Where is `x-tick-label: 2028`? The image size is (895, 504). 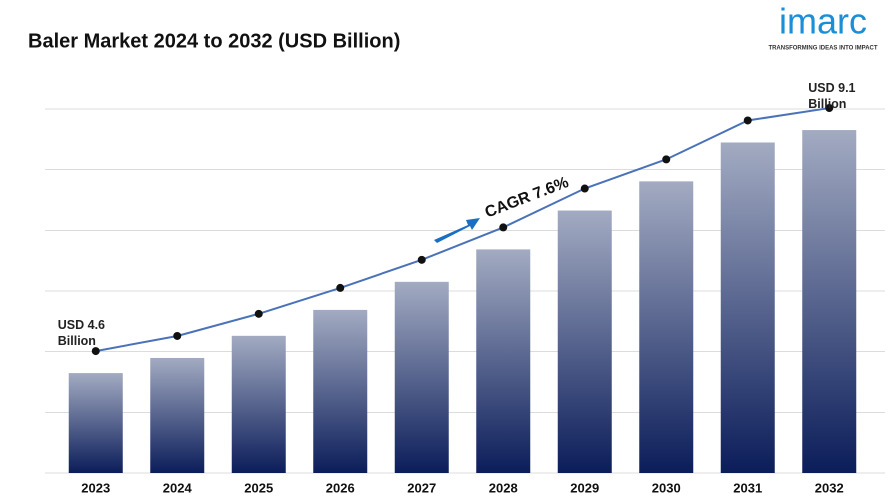 x-tick-label: 2028 is located at coordinates (503, 487).